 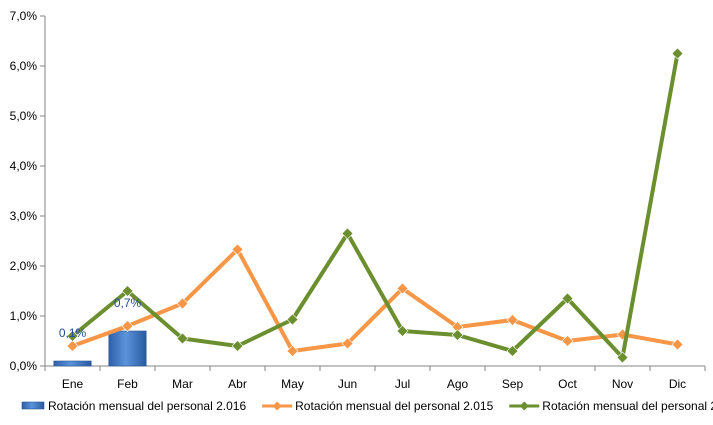 What do you see at coordinates (73, 384) in the screenshot?
I see `x-tick-label: Ene` at bounding box center [73, 384].